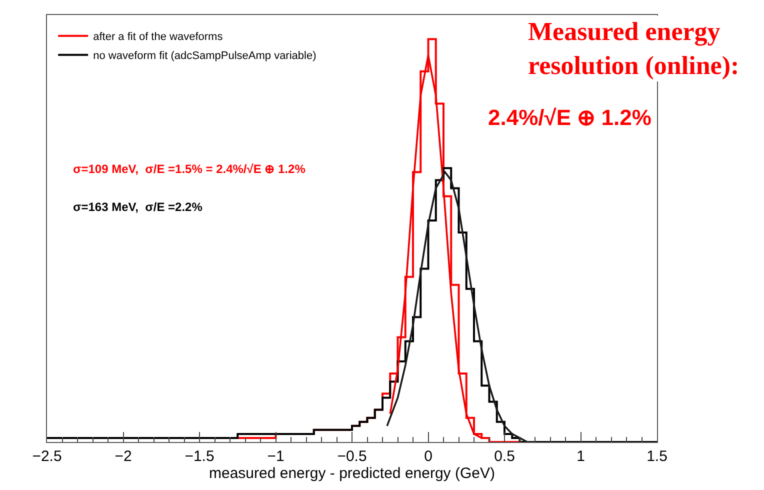 The width and height of the screenshot is (764, 490). I want to click on x-tick-label: −2.5, so click(47, 456).